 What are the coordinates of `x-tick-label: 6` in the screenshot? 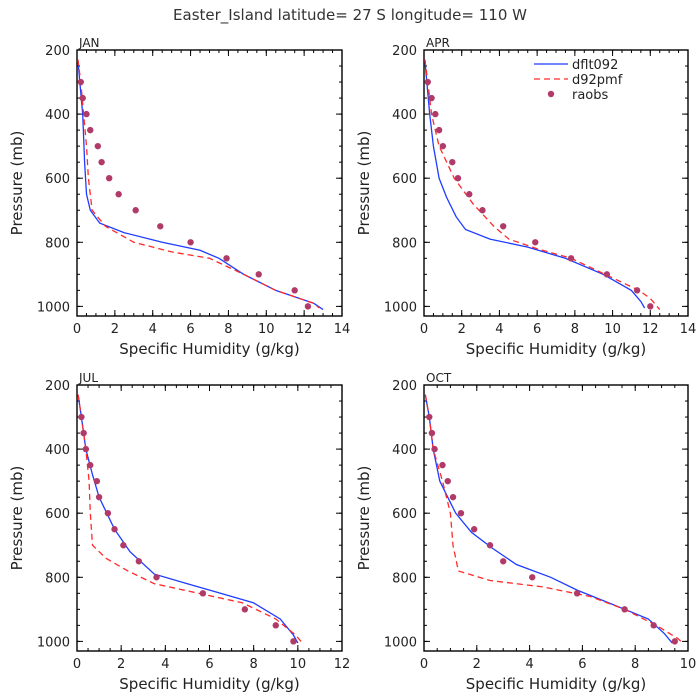 It's located at (209, 664).